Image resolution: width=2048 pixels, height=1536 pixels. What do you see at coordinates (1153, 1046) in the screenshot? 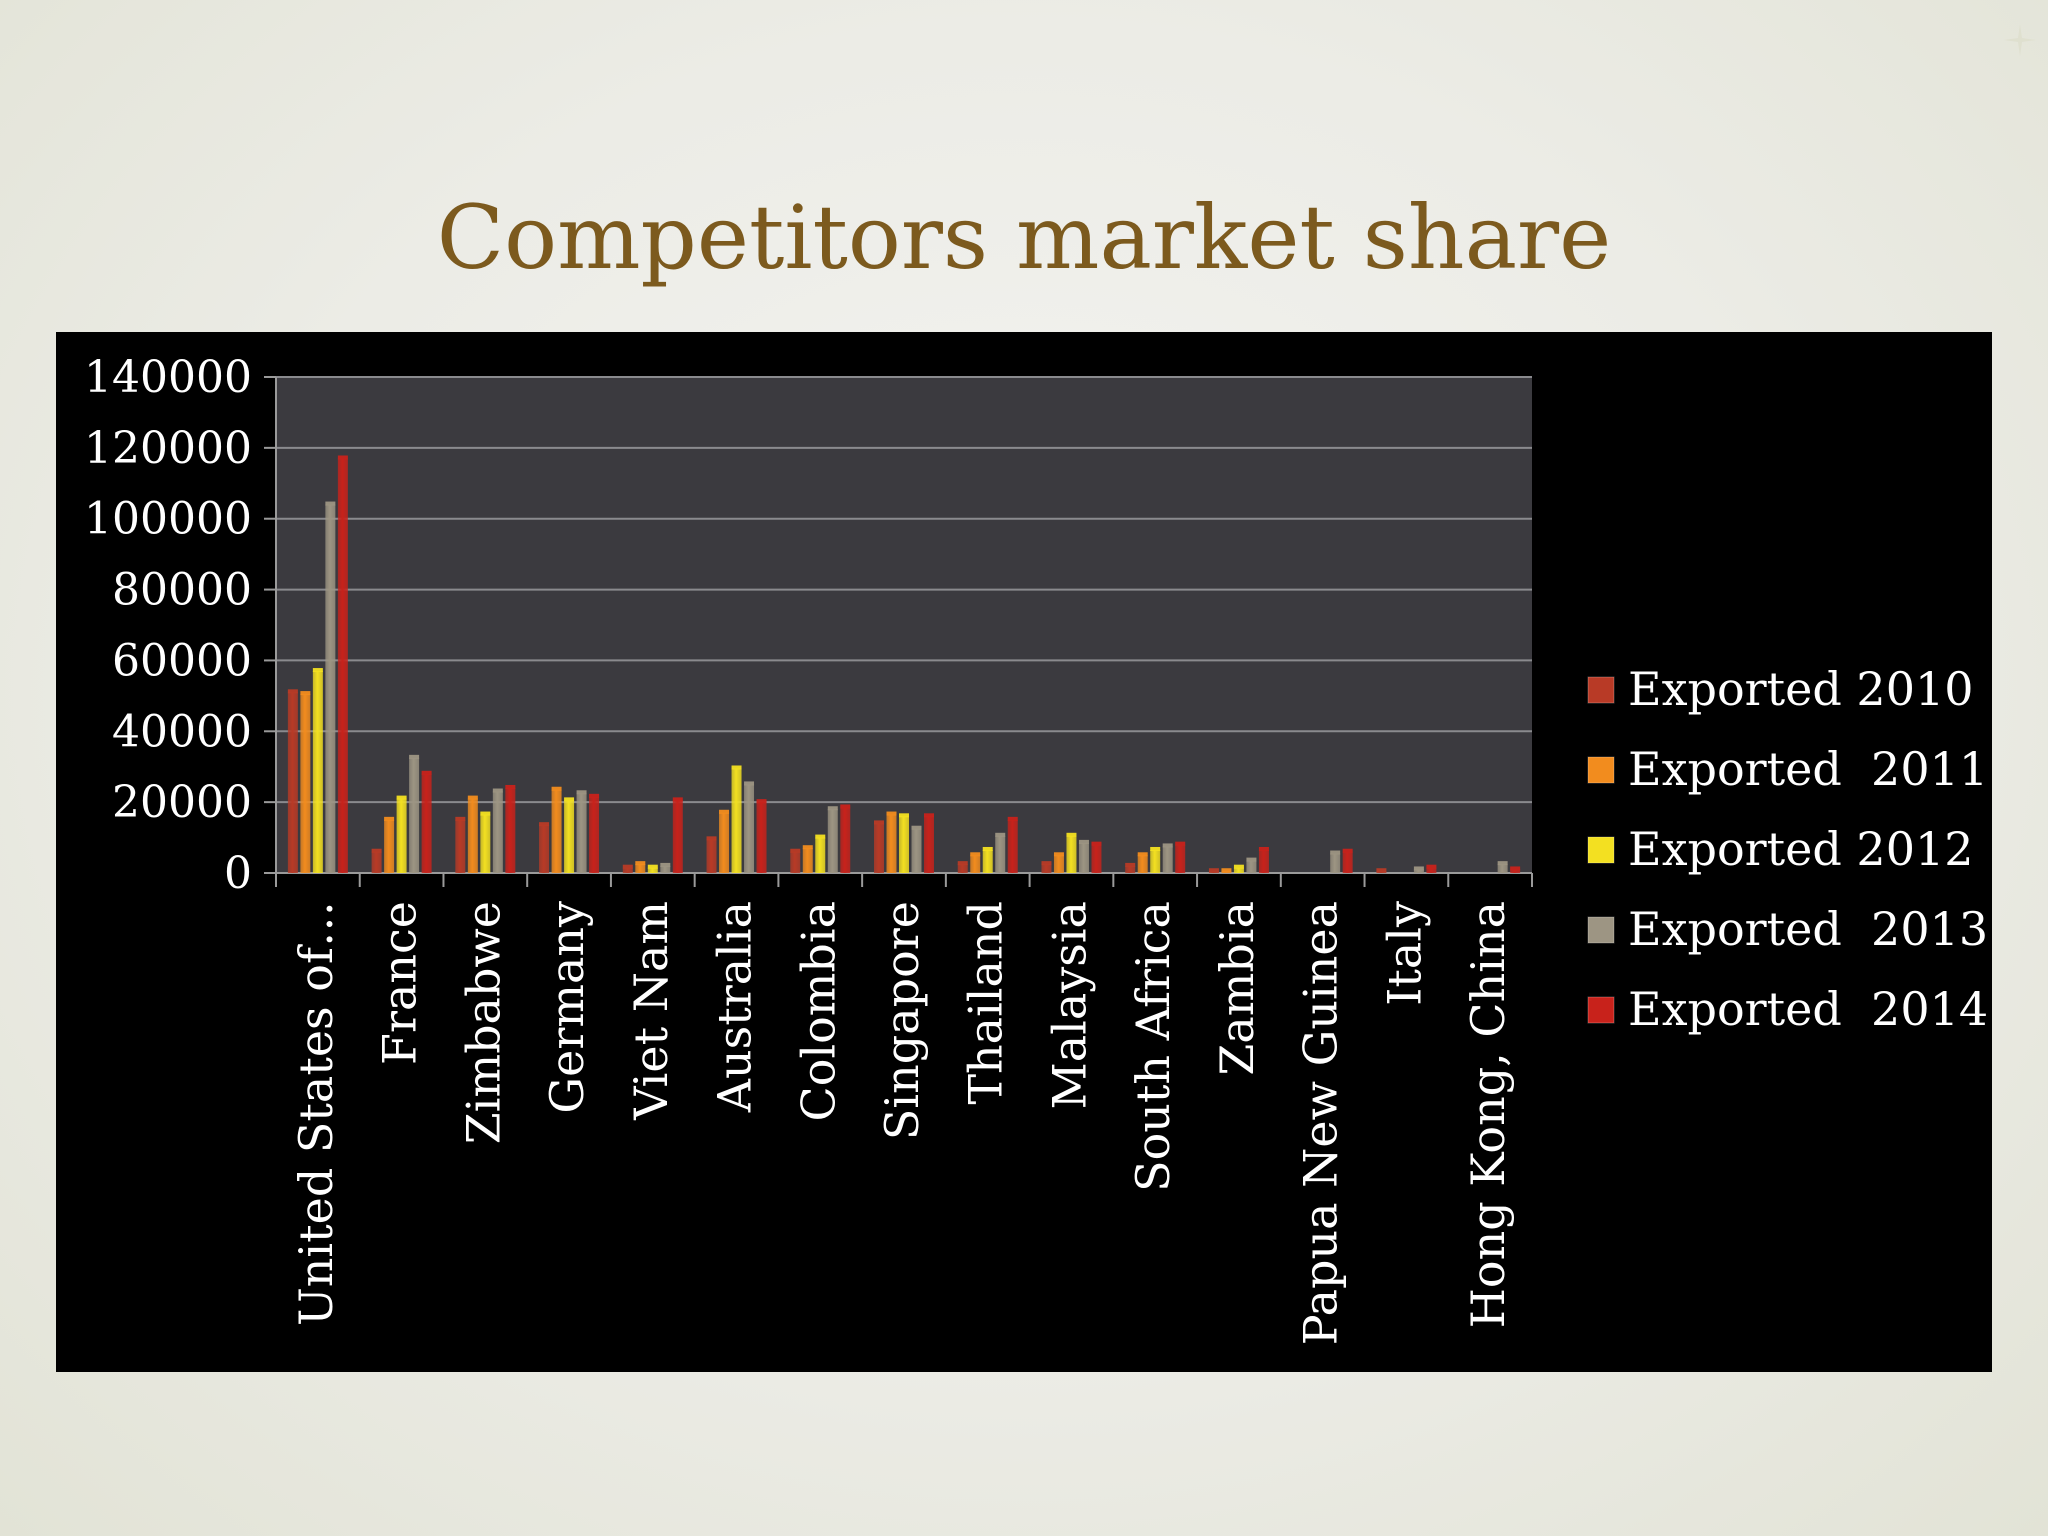
I see `x-tick-label: South Africa` at bounding box center [1153, 1046].